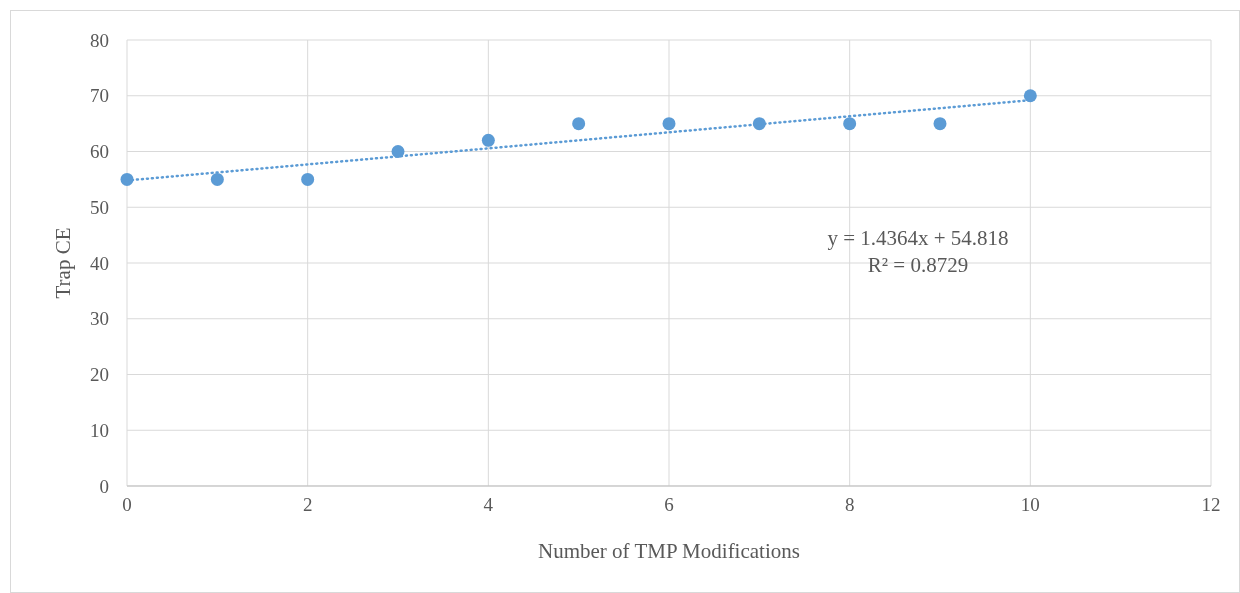  What do you see at coordinates (99, 375) in the screenshot?
I see `y-tick-label: 20` at bounding box center [99, 375].